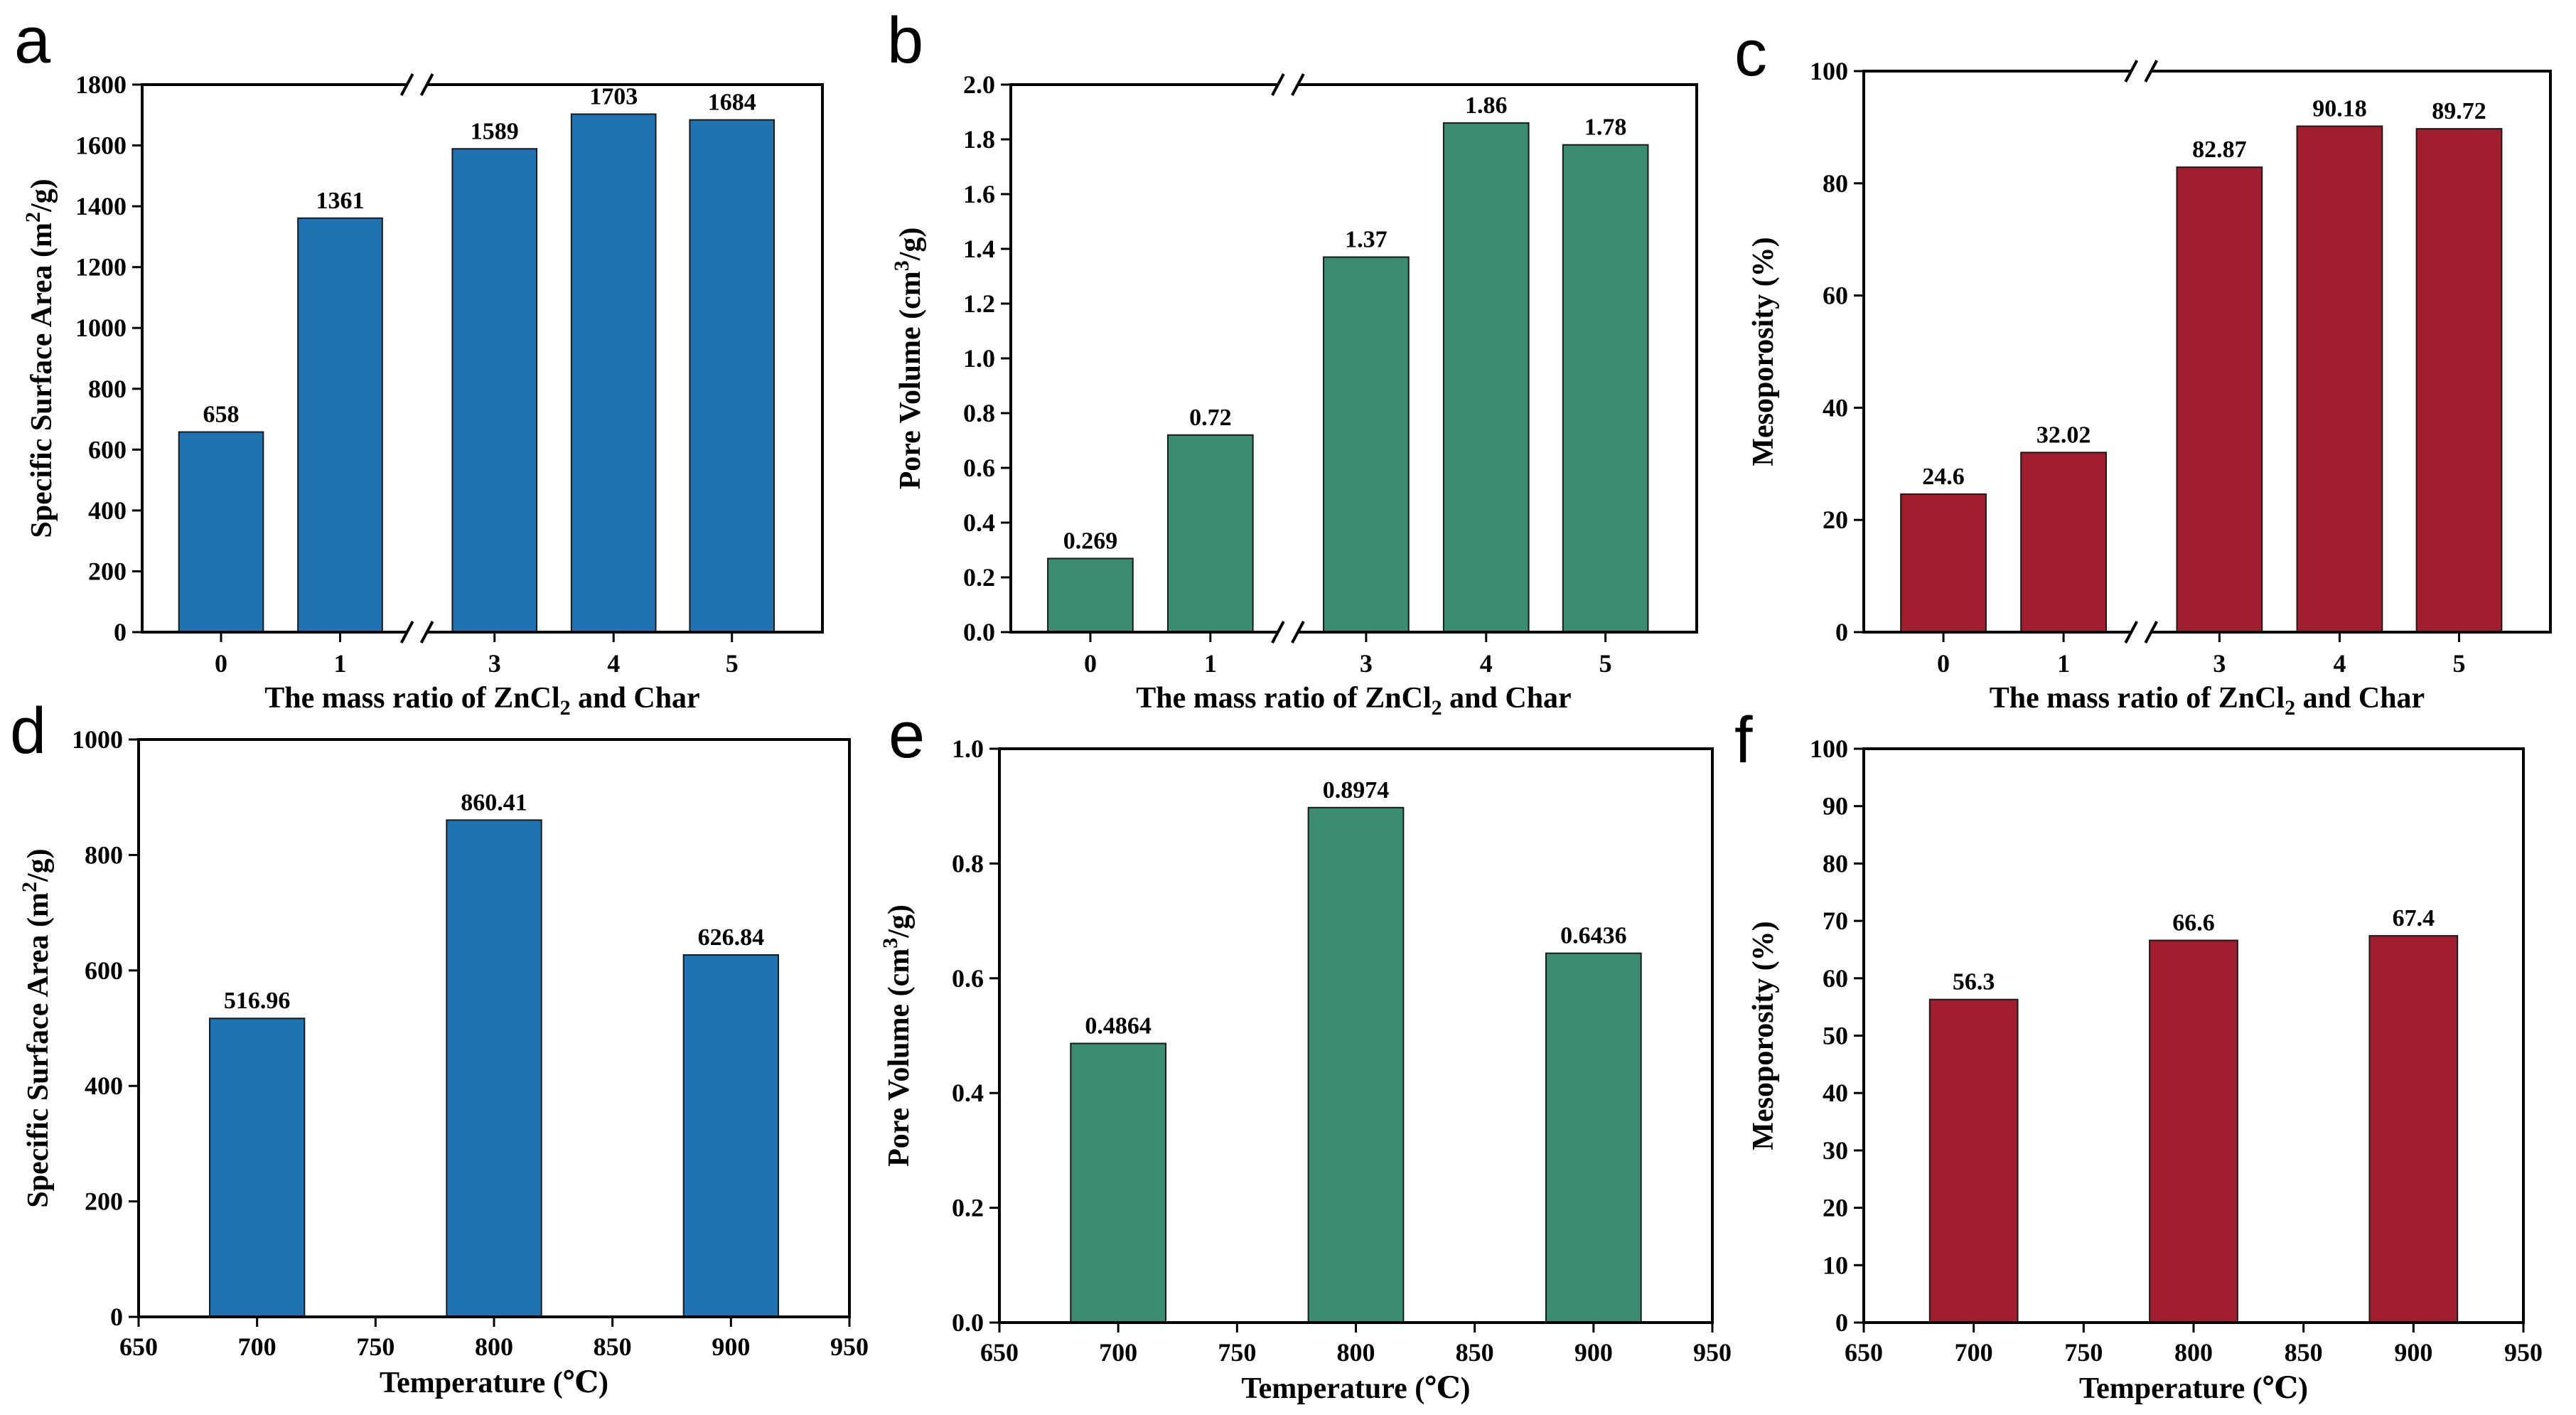  Describe the element at coordinates (732, 663) in the screenshot. I see `x-tick-label: 5` at that location.